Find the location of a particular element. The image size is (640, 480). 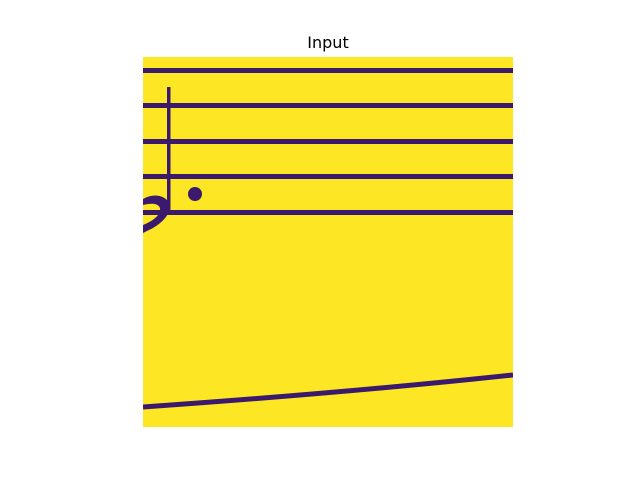

figure-title: Input is located at coordinates (328, 42).